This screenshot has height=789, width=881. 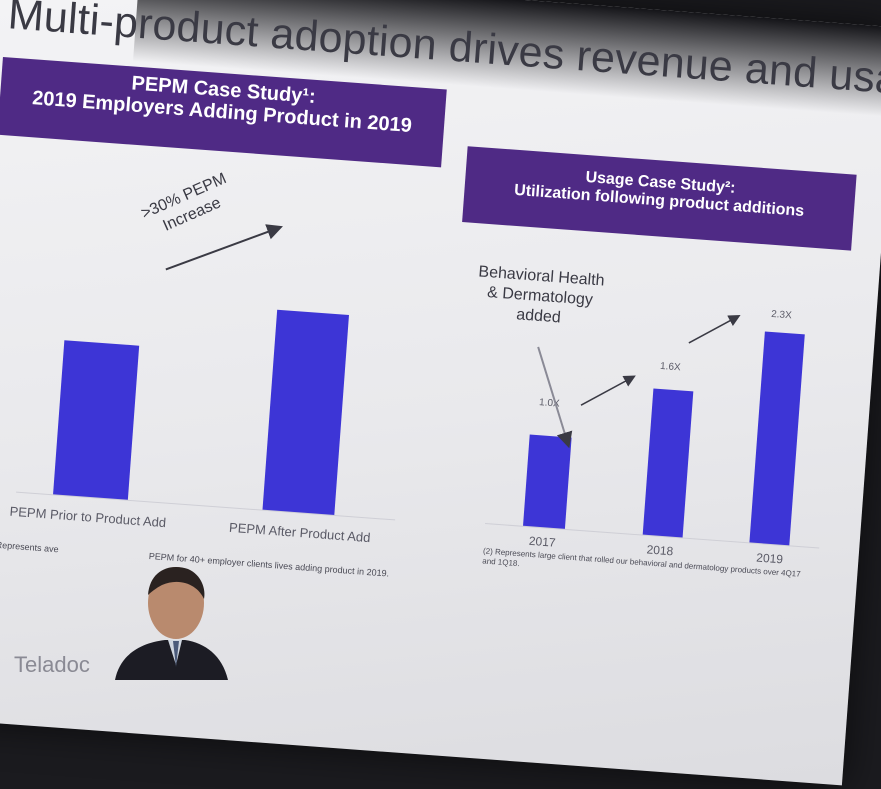 What do you see at coordinates (668, 463) in the screenshot?
I see `right-bar-2018` at bounding box center [668, 463].